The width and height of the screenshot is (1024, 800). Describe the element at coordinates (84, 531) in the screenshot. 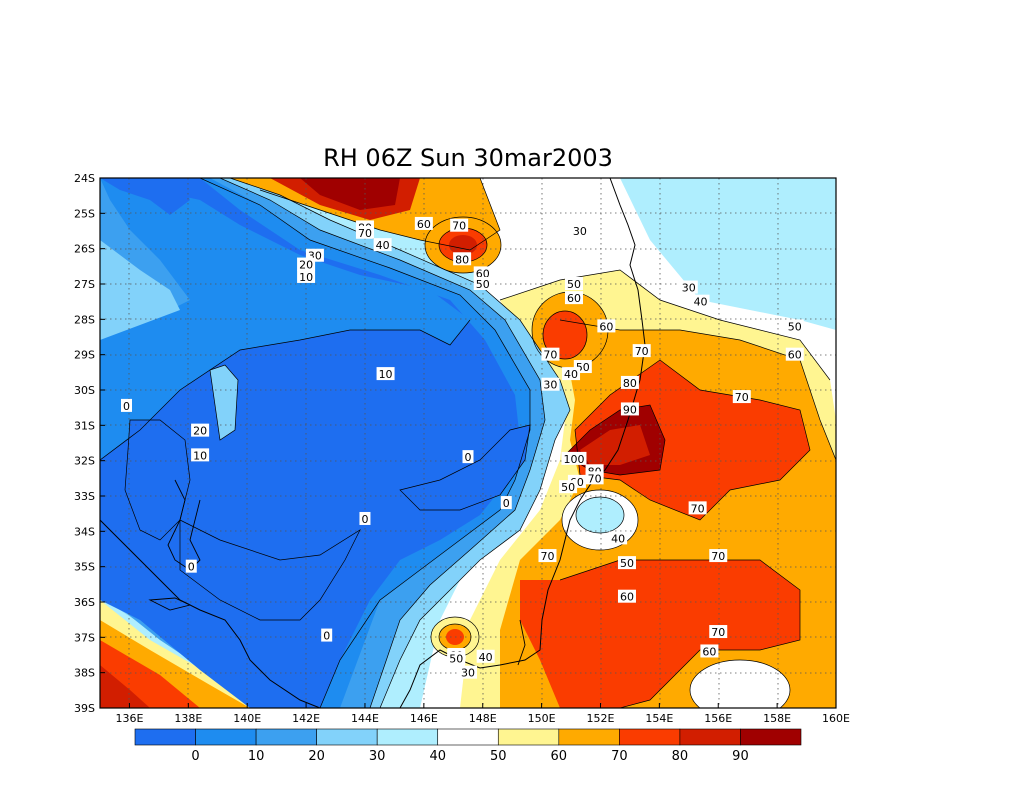

I see `lat-tick-label: 34S` at that location.